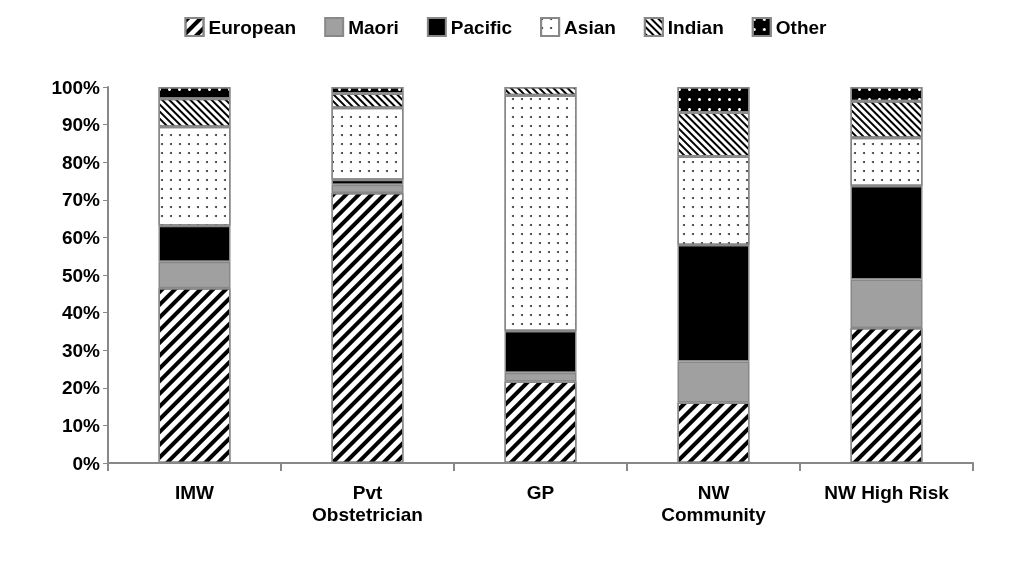 The width and height of the screenshot is (1011, 562). What do you see at coordinates (81, 275) in the screenshot?
I see `y-tick-label: 50%` at bounding box center [81, 275].